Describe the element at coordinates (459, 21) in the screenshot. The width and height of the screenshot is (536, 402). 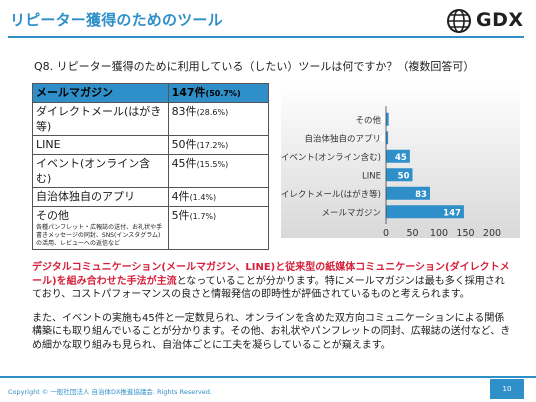
I see `globe-icon` at that location.